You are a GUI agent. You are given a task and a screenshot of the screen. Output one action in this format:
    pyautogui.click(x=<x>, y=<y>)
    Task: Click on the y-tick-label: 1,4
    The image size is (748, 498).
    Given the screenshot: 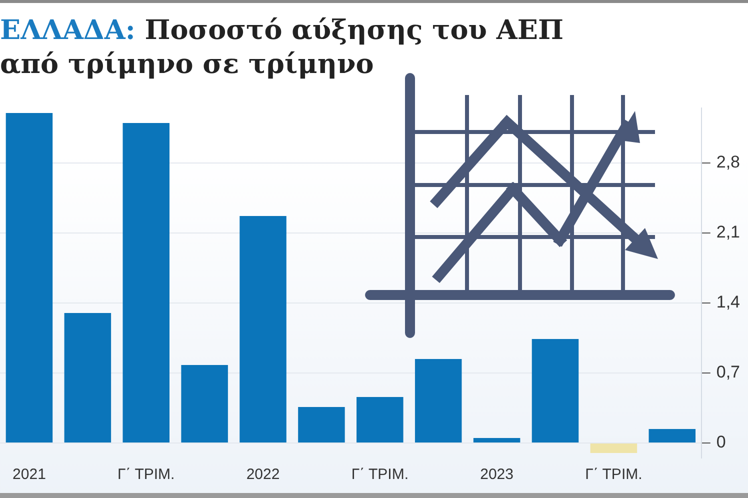 What is the action you would take?
    pyautogui.click(x=728, y=302)
    